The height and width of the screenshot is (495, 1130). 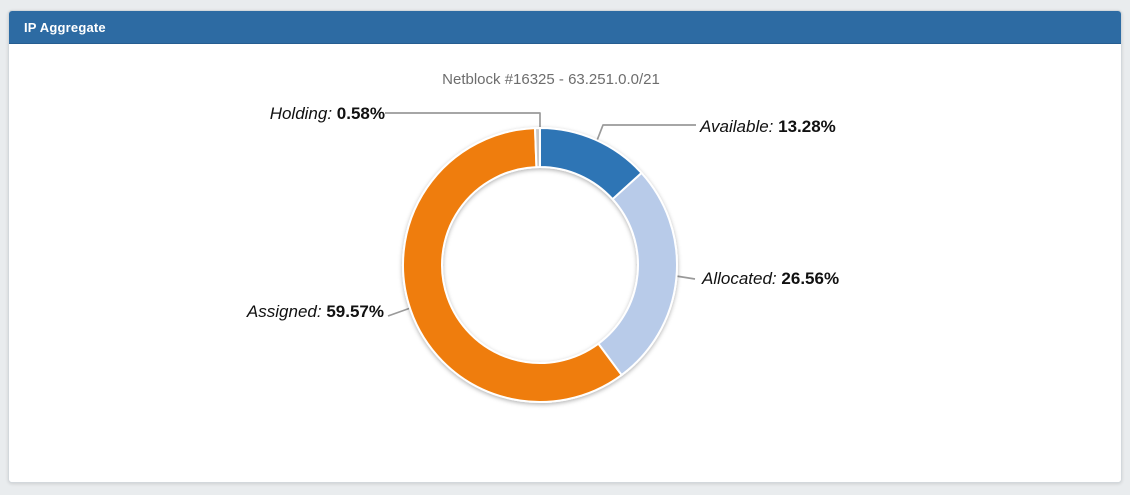 I want to click on slice-label-allocated-name: Allocated:, so click(x=739, y=278).